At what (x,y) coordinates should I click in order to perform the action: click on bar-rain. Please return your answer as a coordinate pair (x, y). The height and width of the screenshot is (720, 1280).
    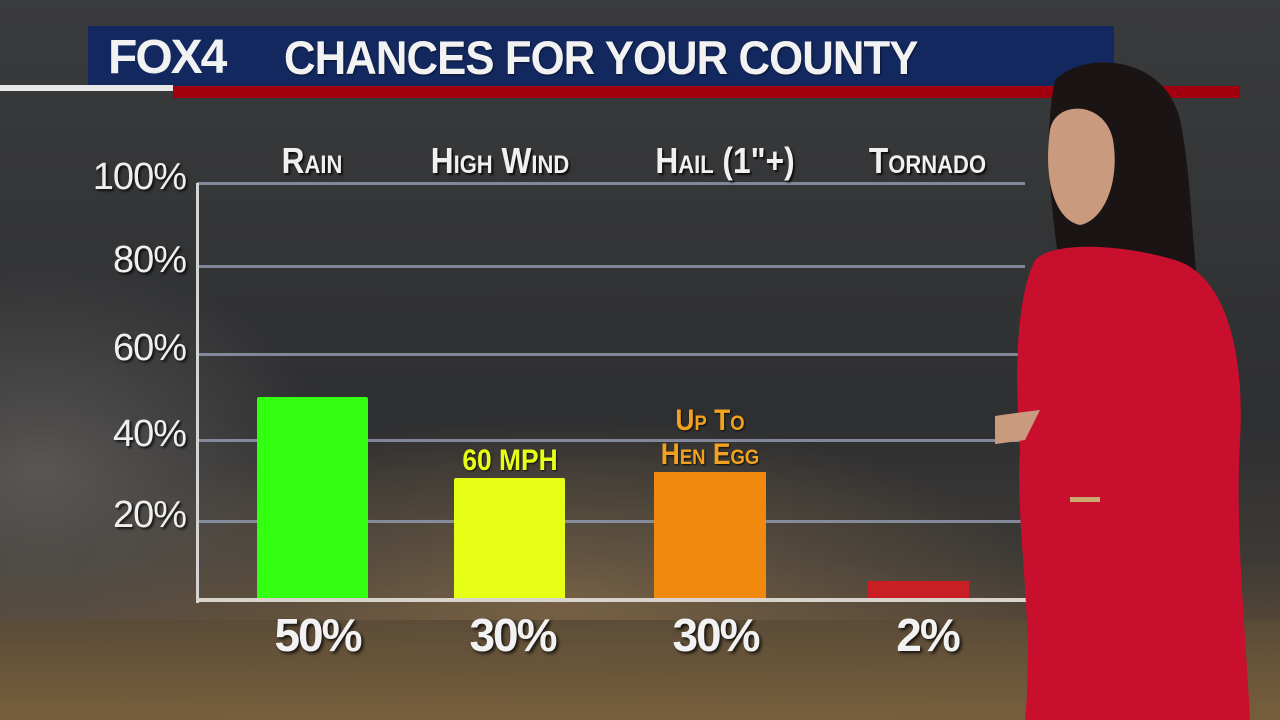
    Looking at the image, I should click on (312, 498).